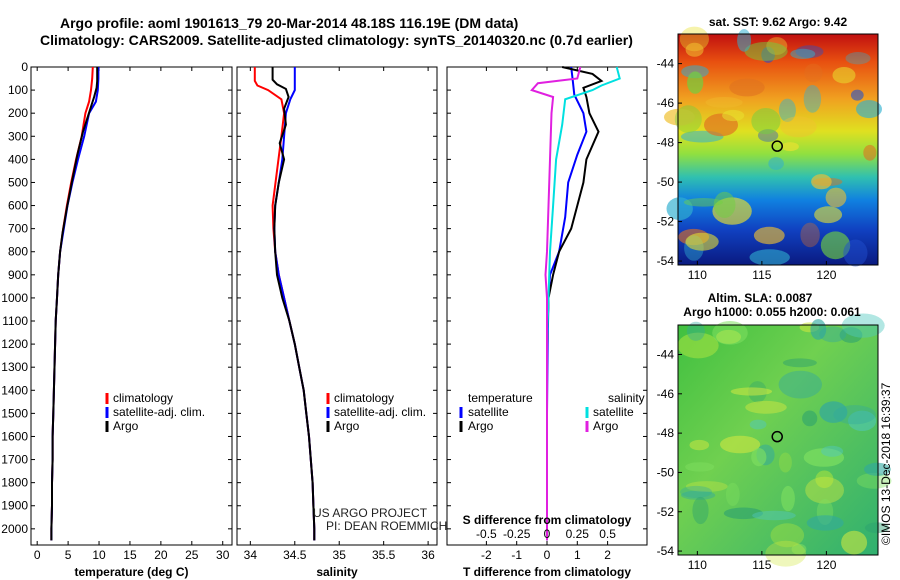  What do you see at coordinates (131, 572) in the screenshot?
I see `x-axis-label: temperature (deg C)` at bounding box center [131, 572].